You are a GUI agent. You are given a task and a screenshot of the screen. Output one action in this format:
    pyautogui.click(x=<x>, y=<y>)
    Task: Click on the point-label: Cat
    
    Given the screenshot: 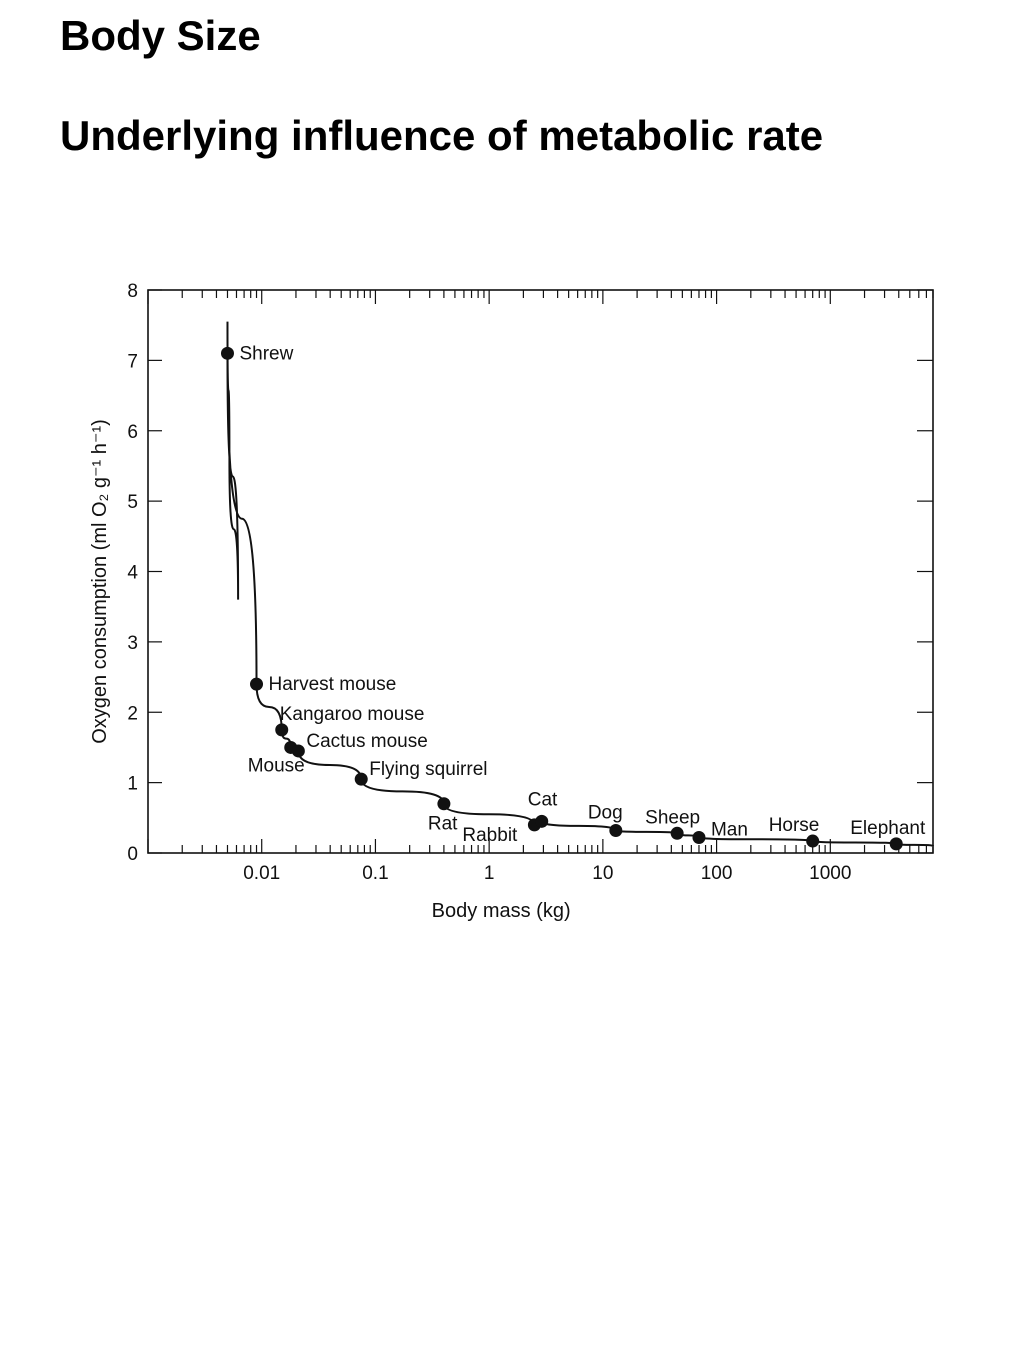 What is the action you would take?
    pyautogui.click(x=543, y=799)
    